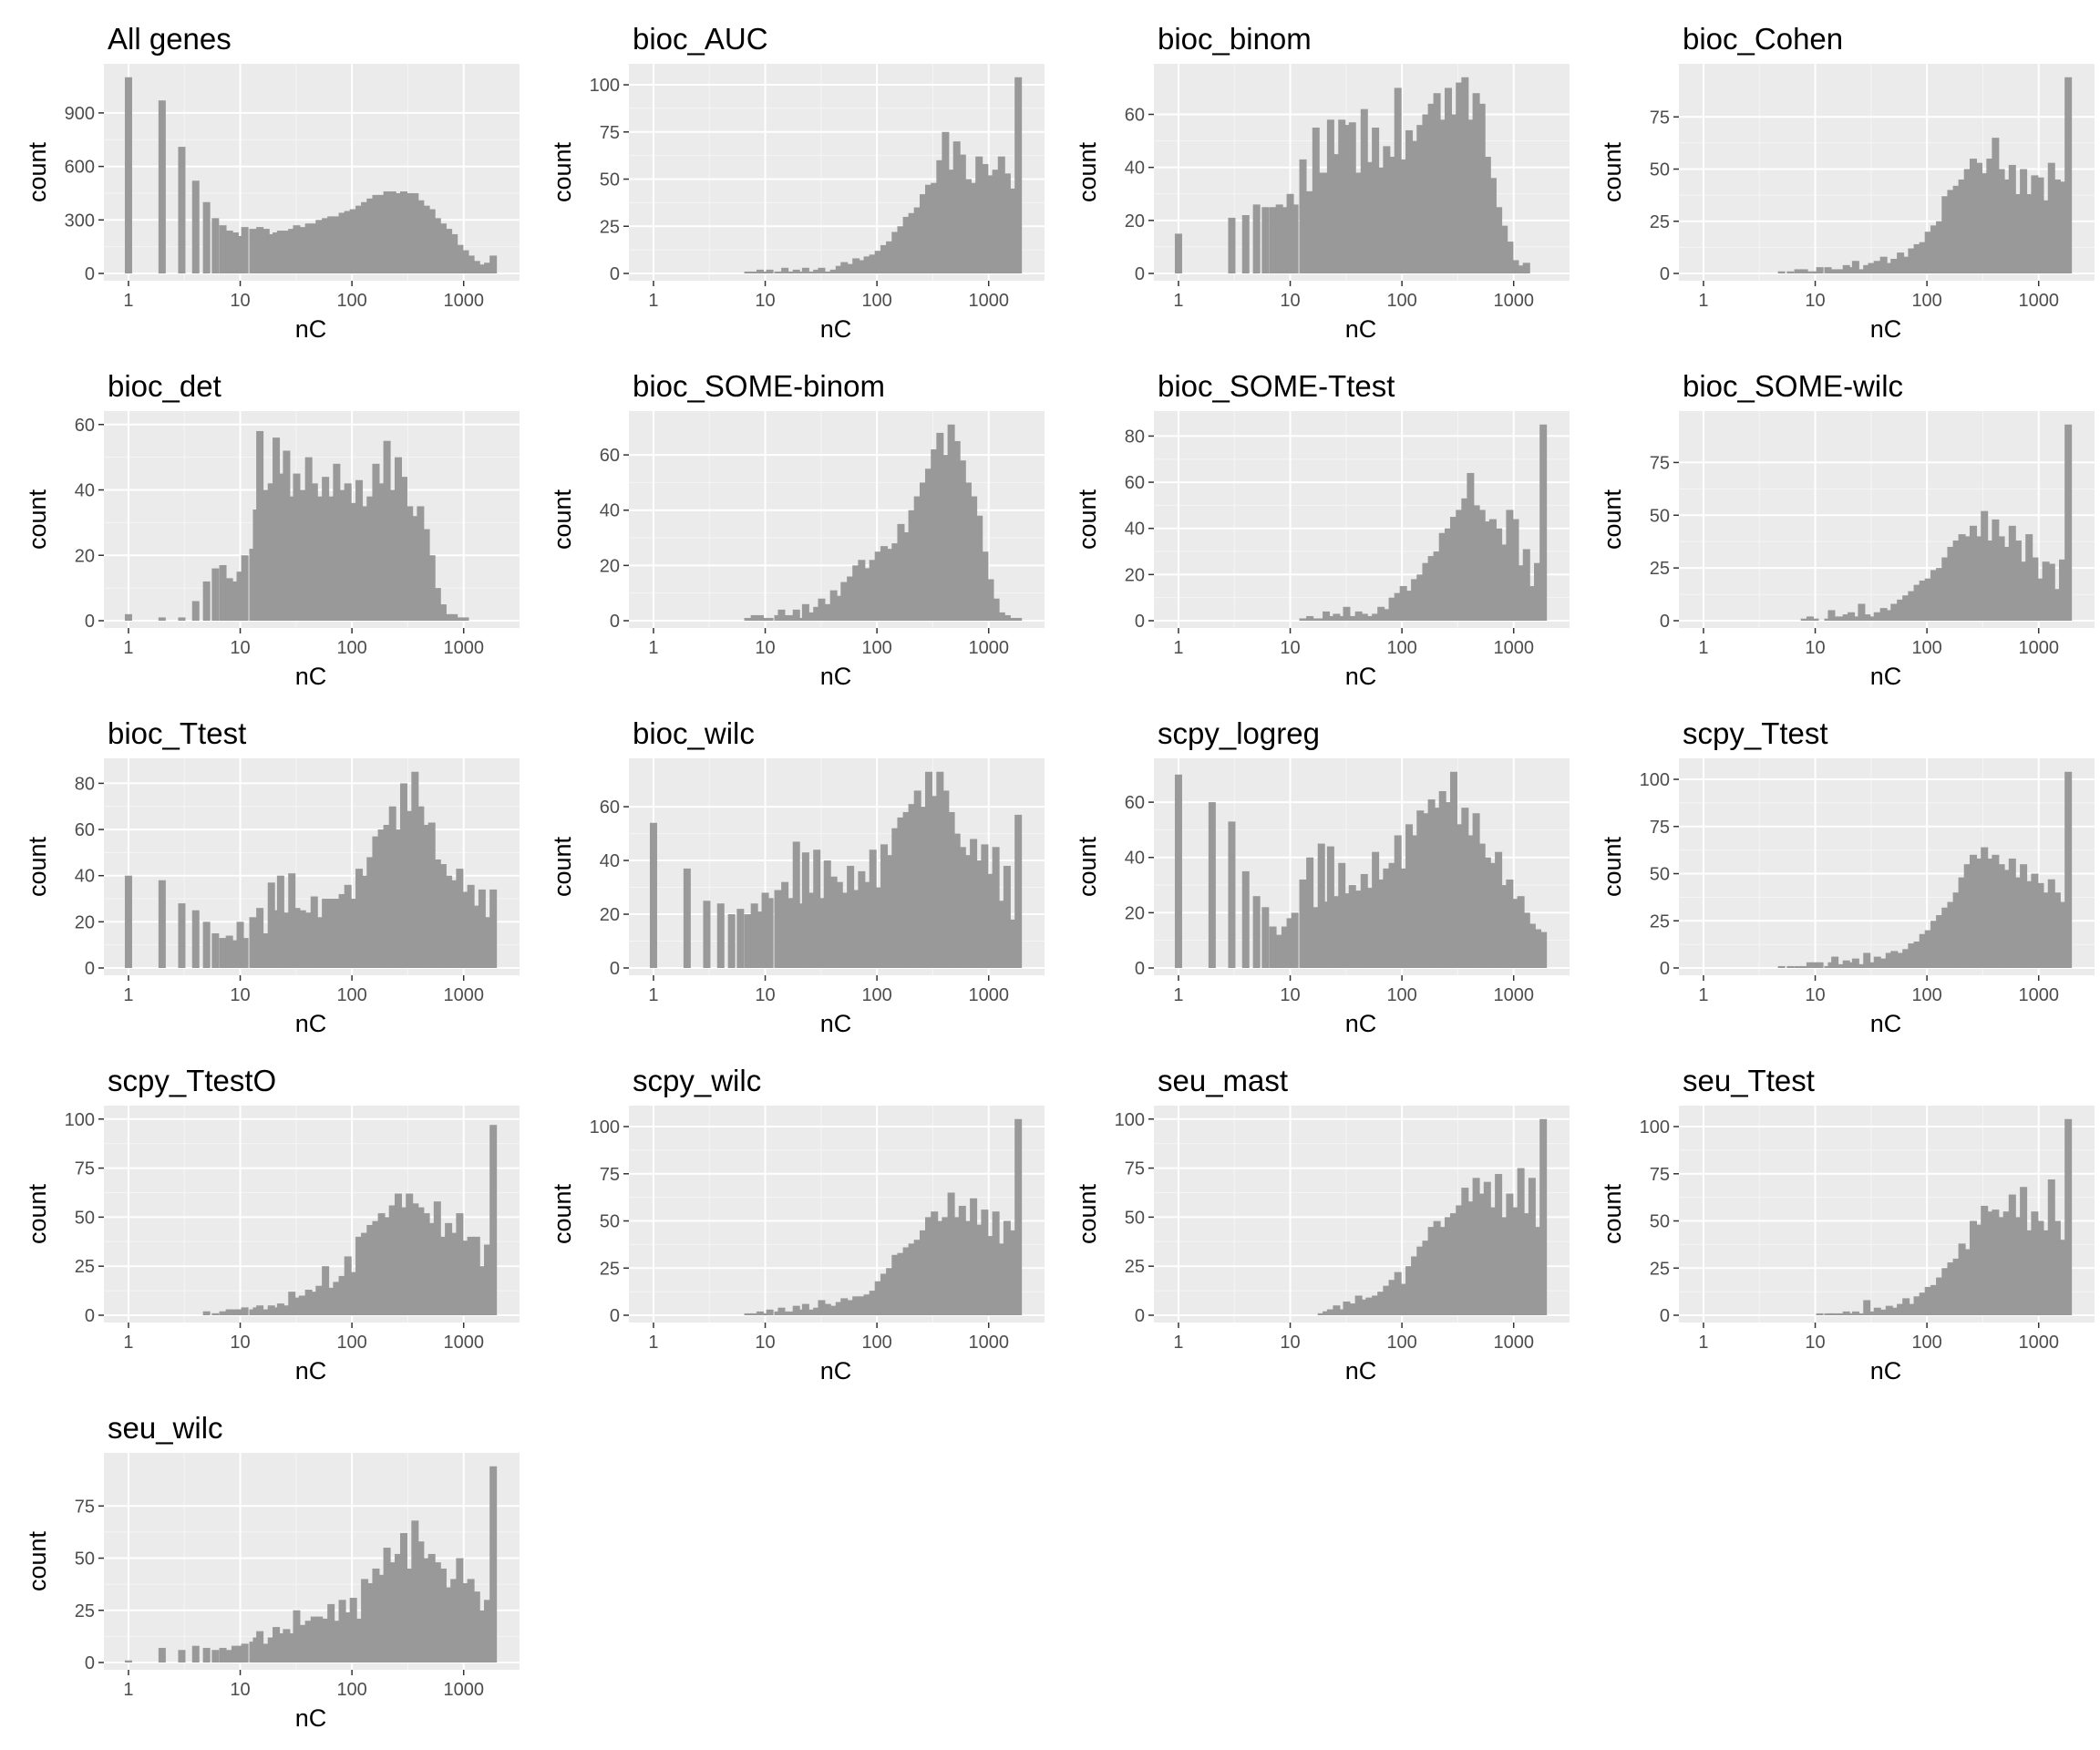  What do you see at coordinates (605, 1127) in the screenshot?
I see `y-tick-label: 100` at bounding box center [605, 1127].